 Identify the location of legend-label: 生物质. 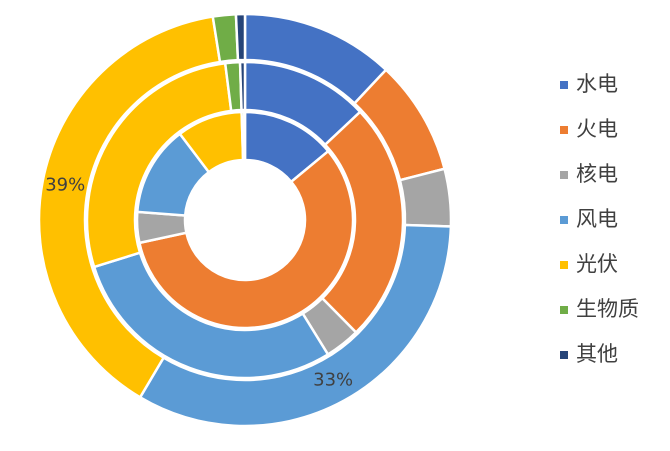
(607, 309).